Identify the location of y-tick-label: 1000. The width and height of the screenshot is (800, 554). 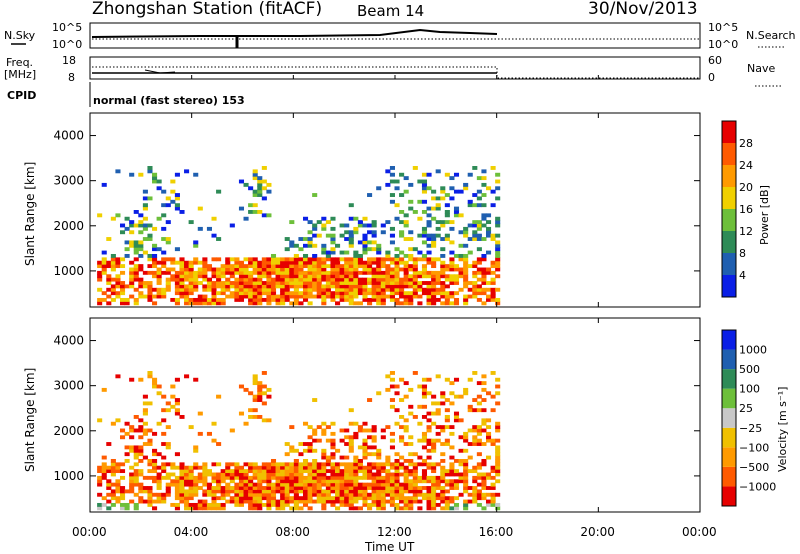
(68, 271).